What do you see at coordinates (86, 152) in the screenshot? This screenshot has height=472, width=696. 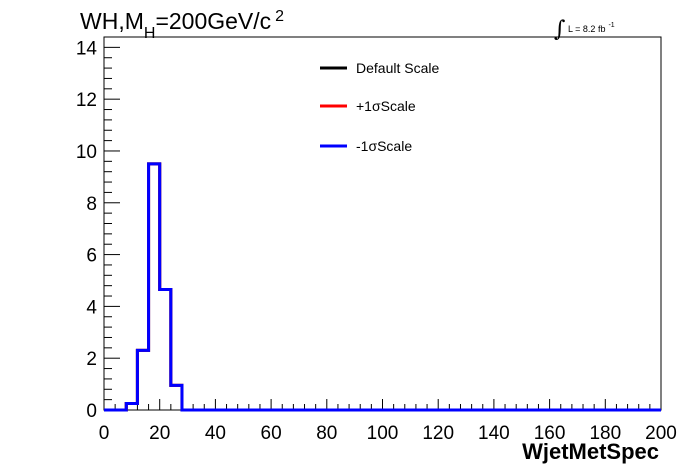 I see `y-tick-label: 10` at bounding box center [86, 152].